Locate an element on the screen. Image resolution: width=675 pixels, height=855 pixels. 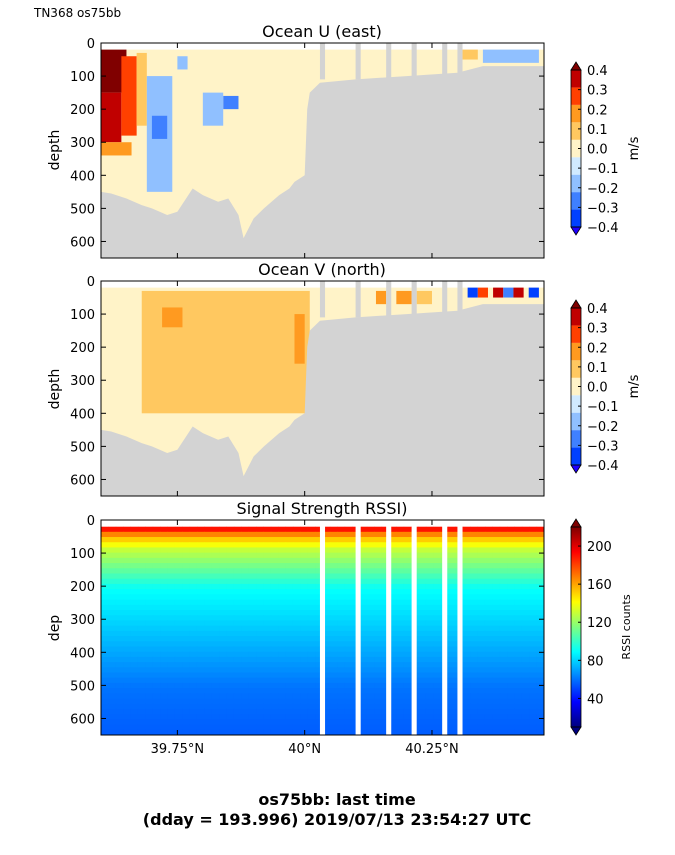
colorbar-extend-bottom is located at coordinates (576, 731).